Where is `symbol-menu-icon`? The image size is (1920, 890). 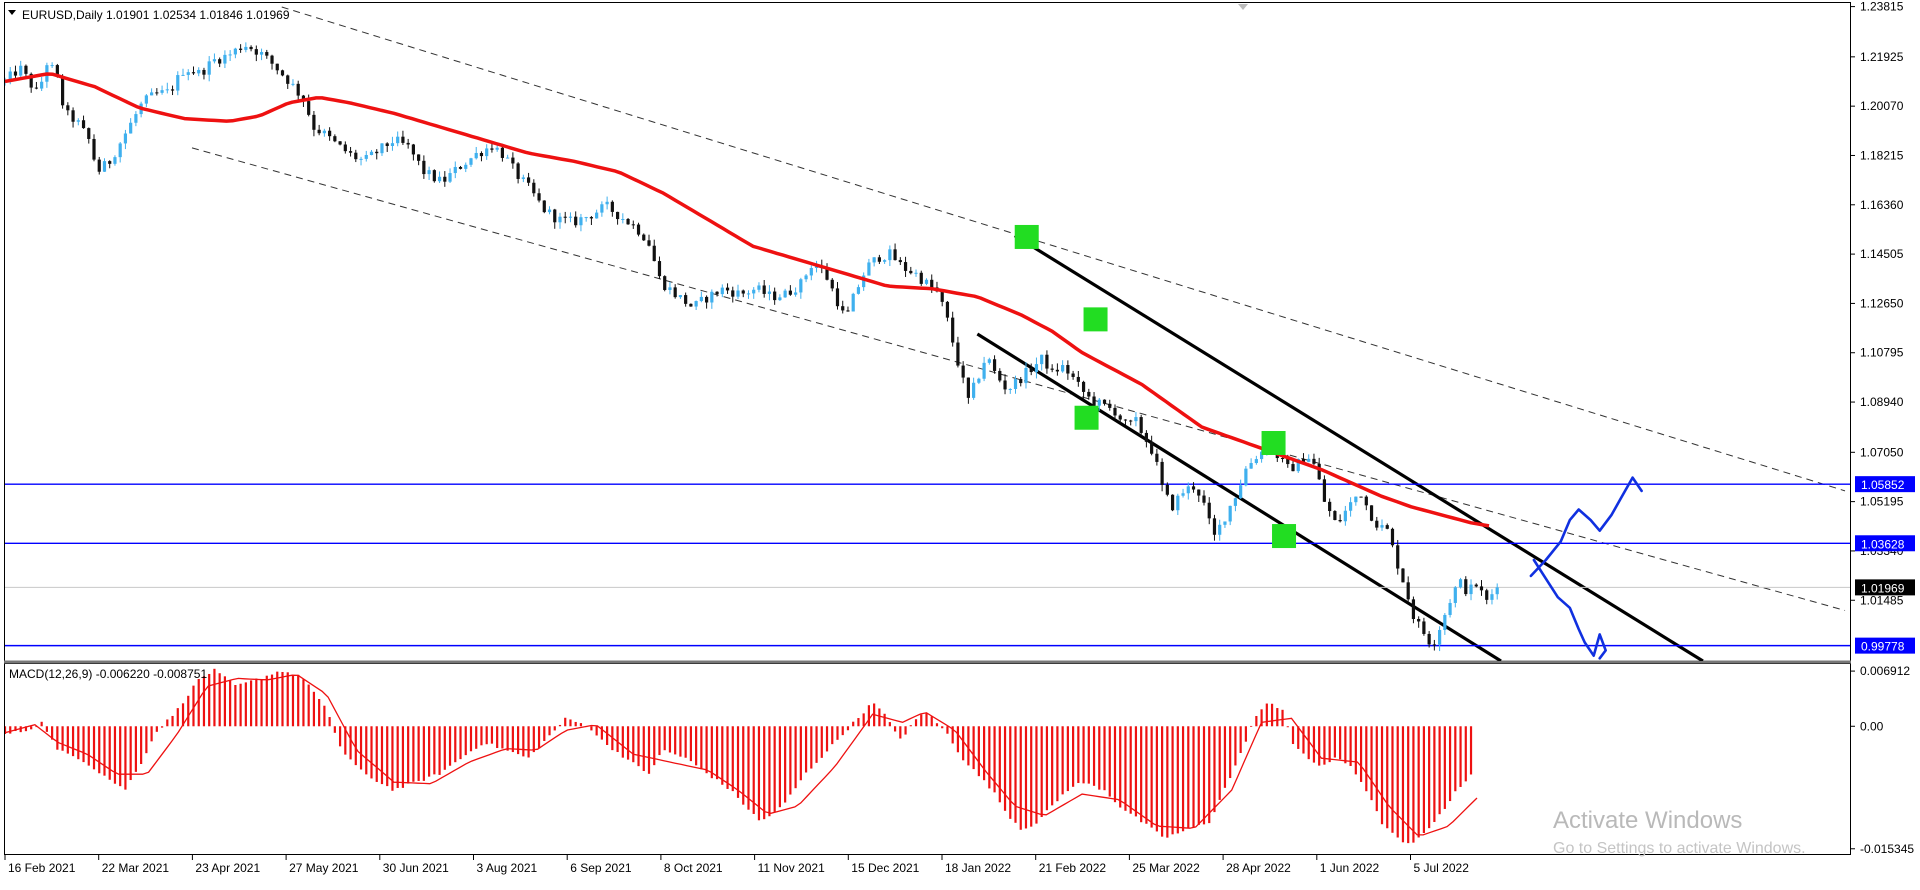
symbol-menu-icon is located at coordinates (12, 12).